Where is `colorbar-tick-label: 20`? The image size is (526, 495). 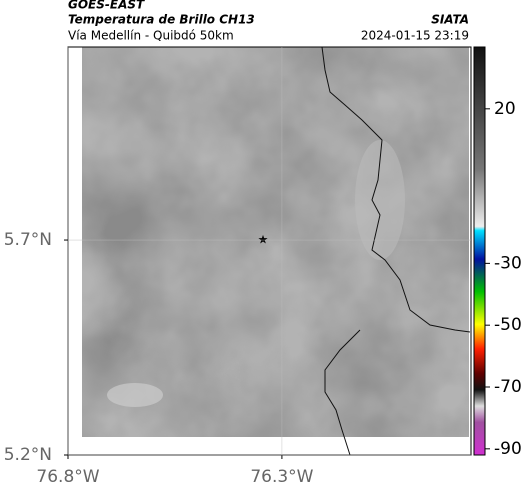
colorbar-tick-label: 20 is located at coordinates (505, 109).